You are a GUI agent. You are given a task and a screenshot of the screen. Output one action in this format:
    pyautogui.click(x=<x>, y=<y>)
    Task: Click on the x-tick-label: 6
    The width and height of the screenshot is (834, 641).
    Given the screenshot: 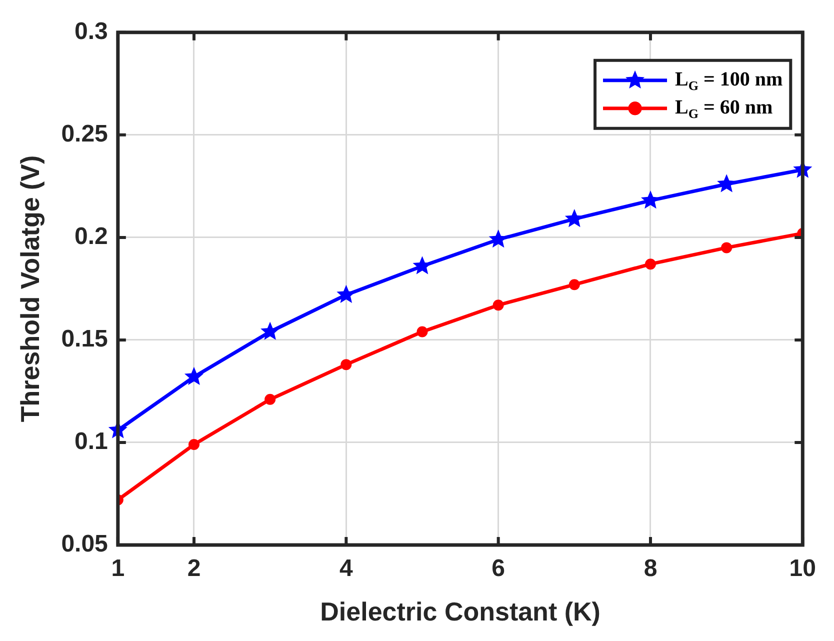 What is the action you would take?
    pyautogui.click(x=499, y=568)
    